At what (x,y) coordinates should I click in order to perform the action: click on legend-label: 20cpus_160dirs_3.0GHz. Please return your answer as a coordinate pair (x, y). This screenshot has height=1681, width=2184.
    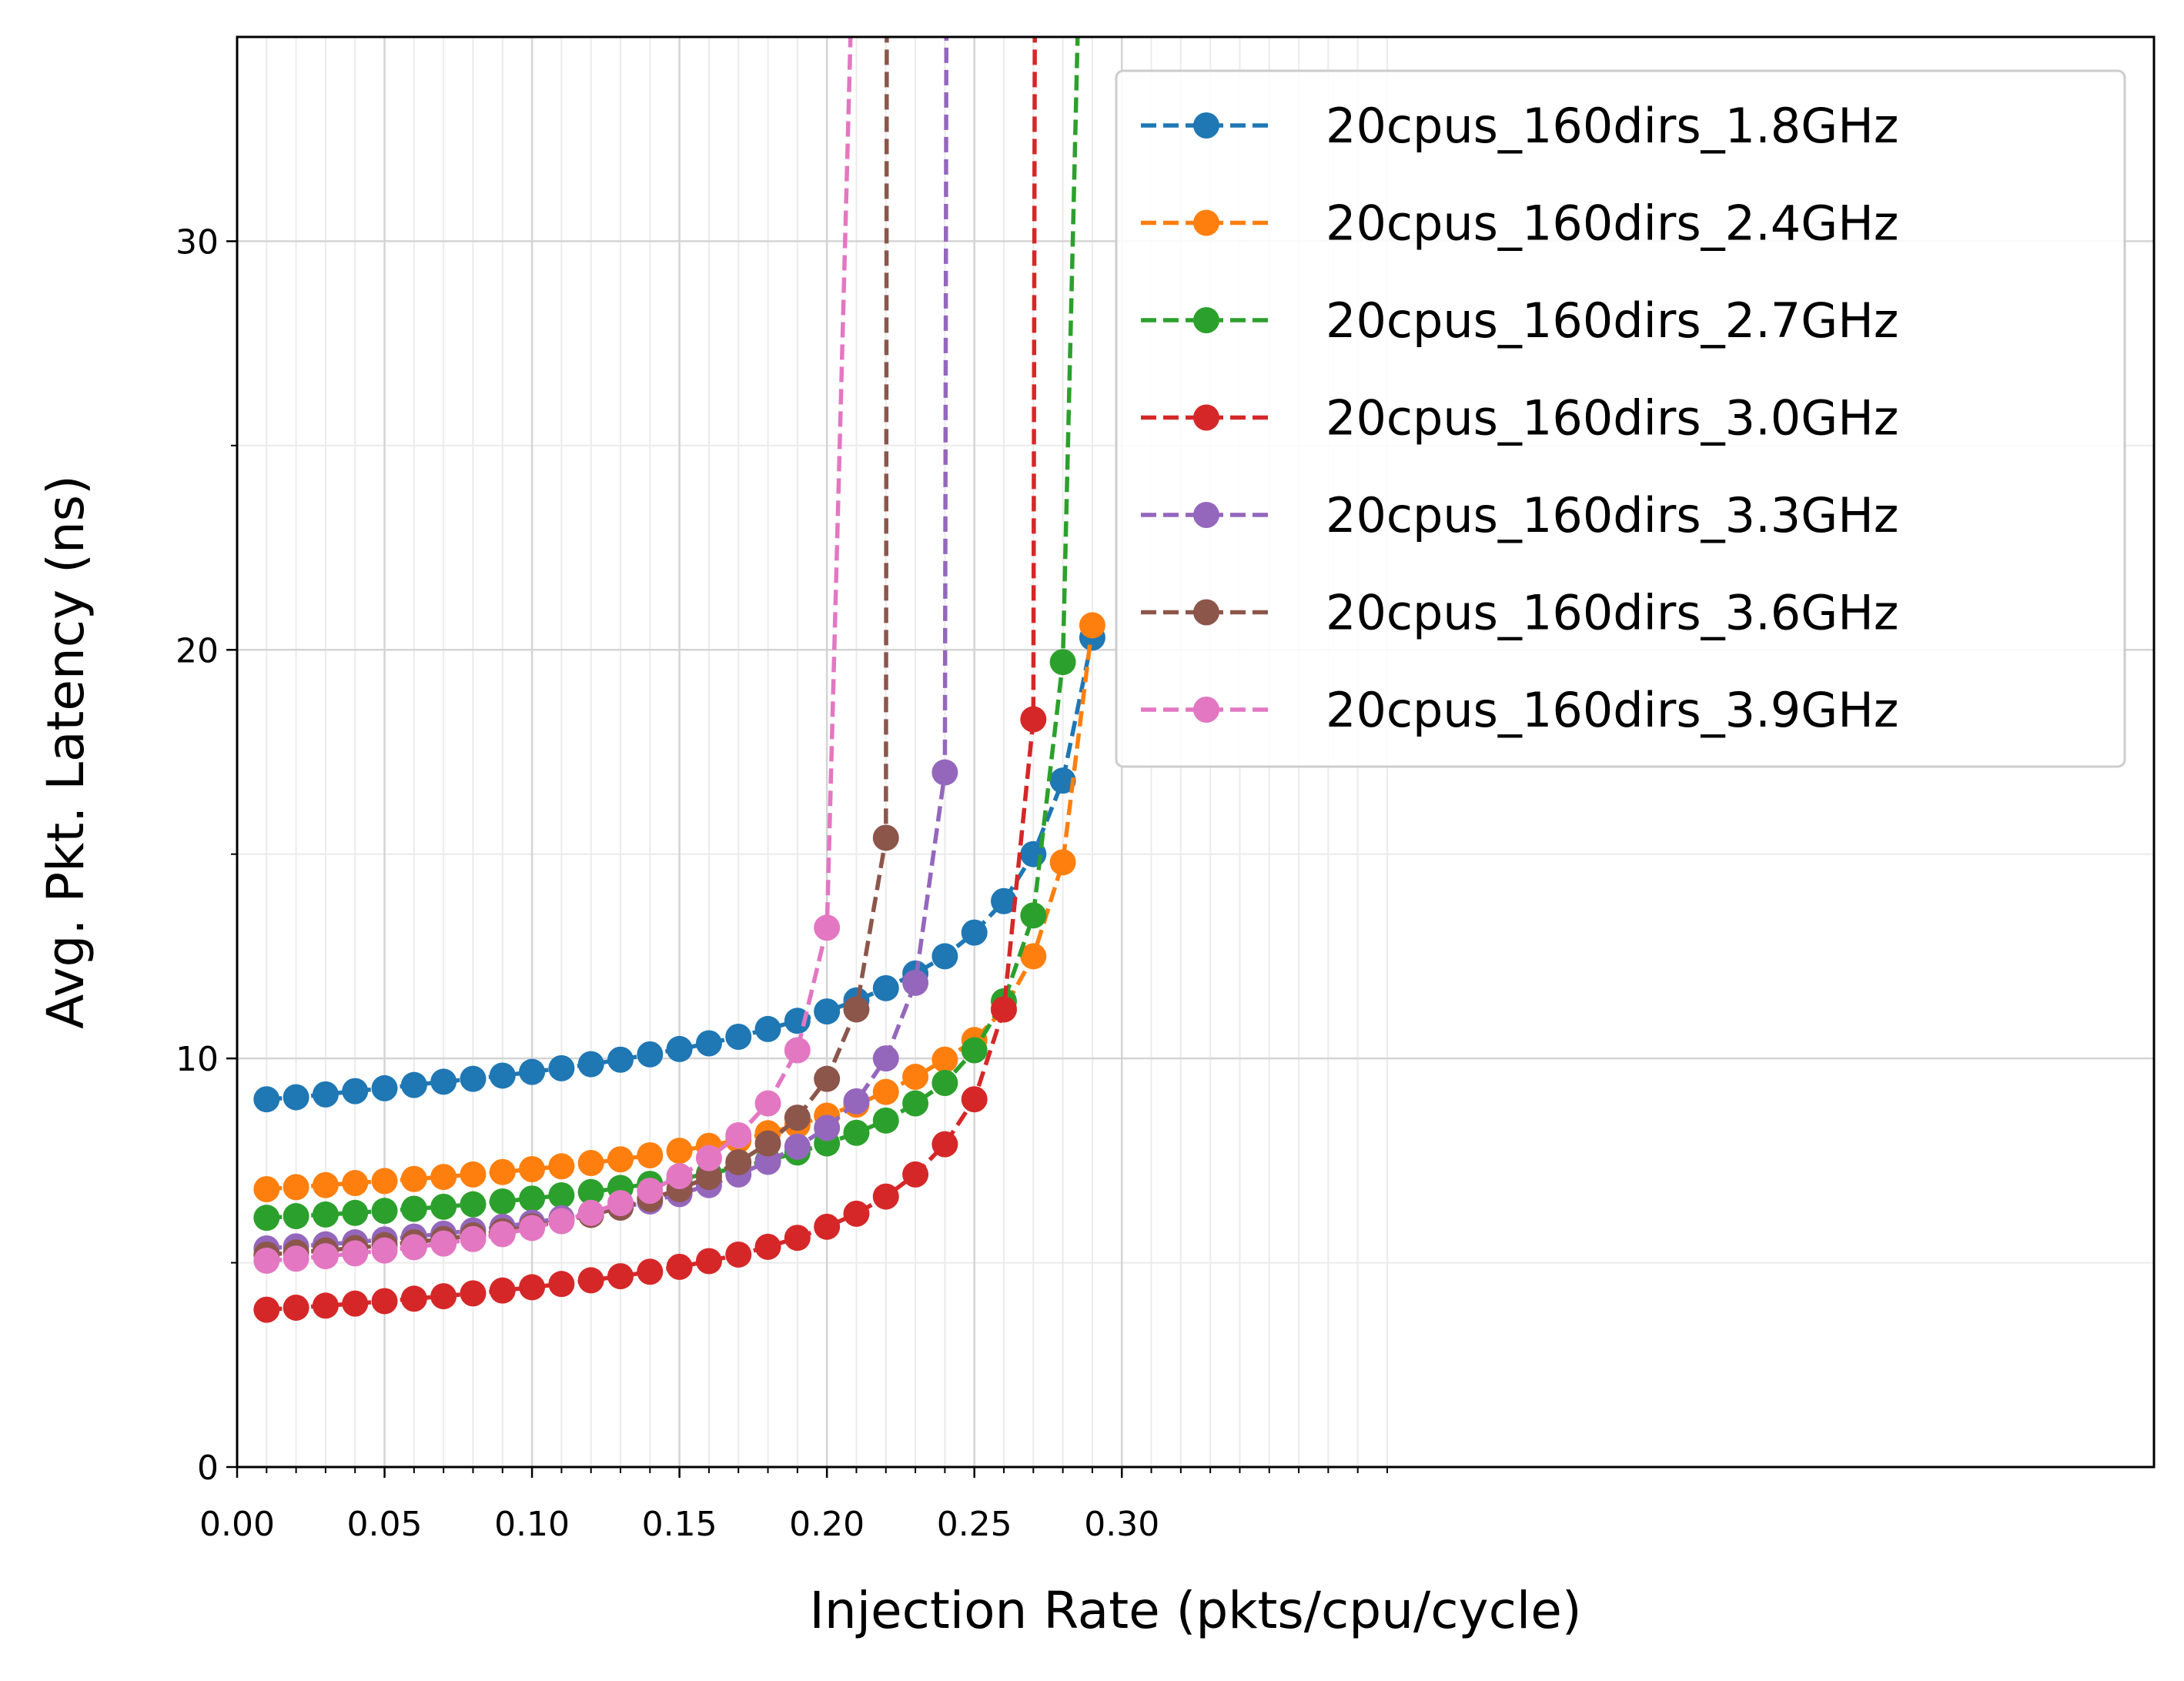
    Looking at the image, I should click on (1612, 418).